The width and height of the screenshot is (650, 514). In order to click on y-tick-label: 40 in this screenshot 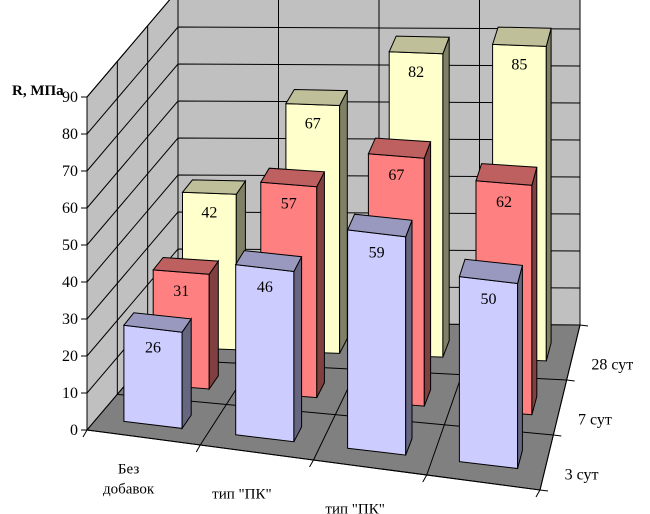, I will do `click(70, 282)`.